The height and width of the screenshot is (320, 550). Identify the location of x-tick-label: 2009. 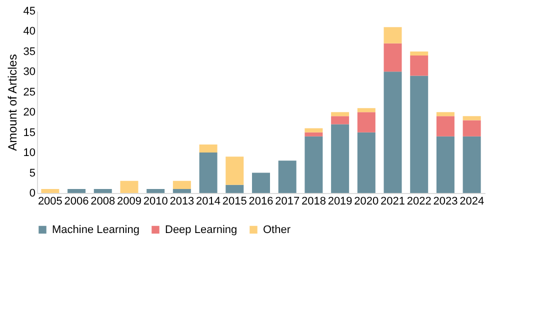
(129, 202).